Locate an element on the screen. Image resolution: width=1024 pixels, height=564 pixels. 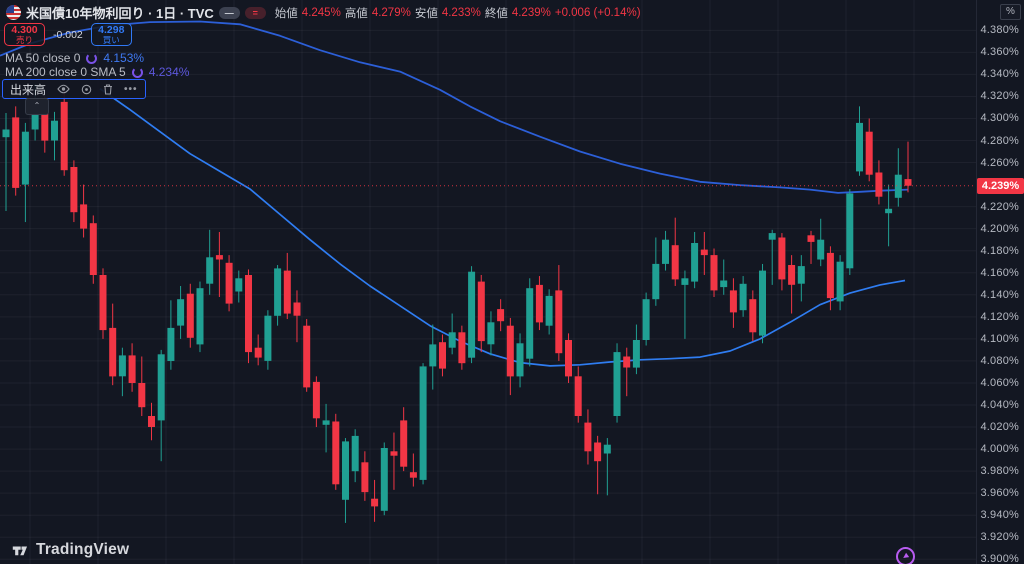
sell-label: 売り is located at coordinates (24, 40).